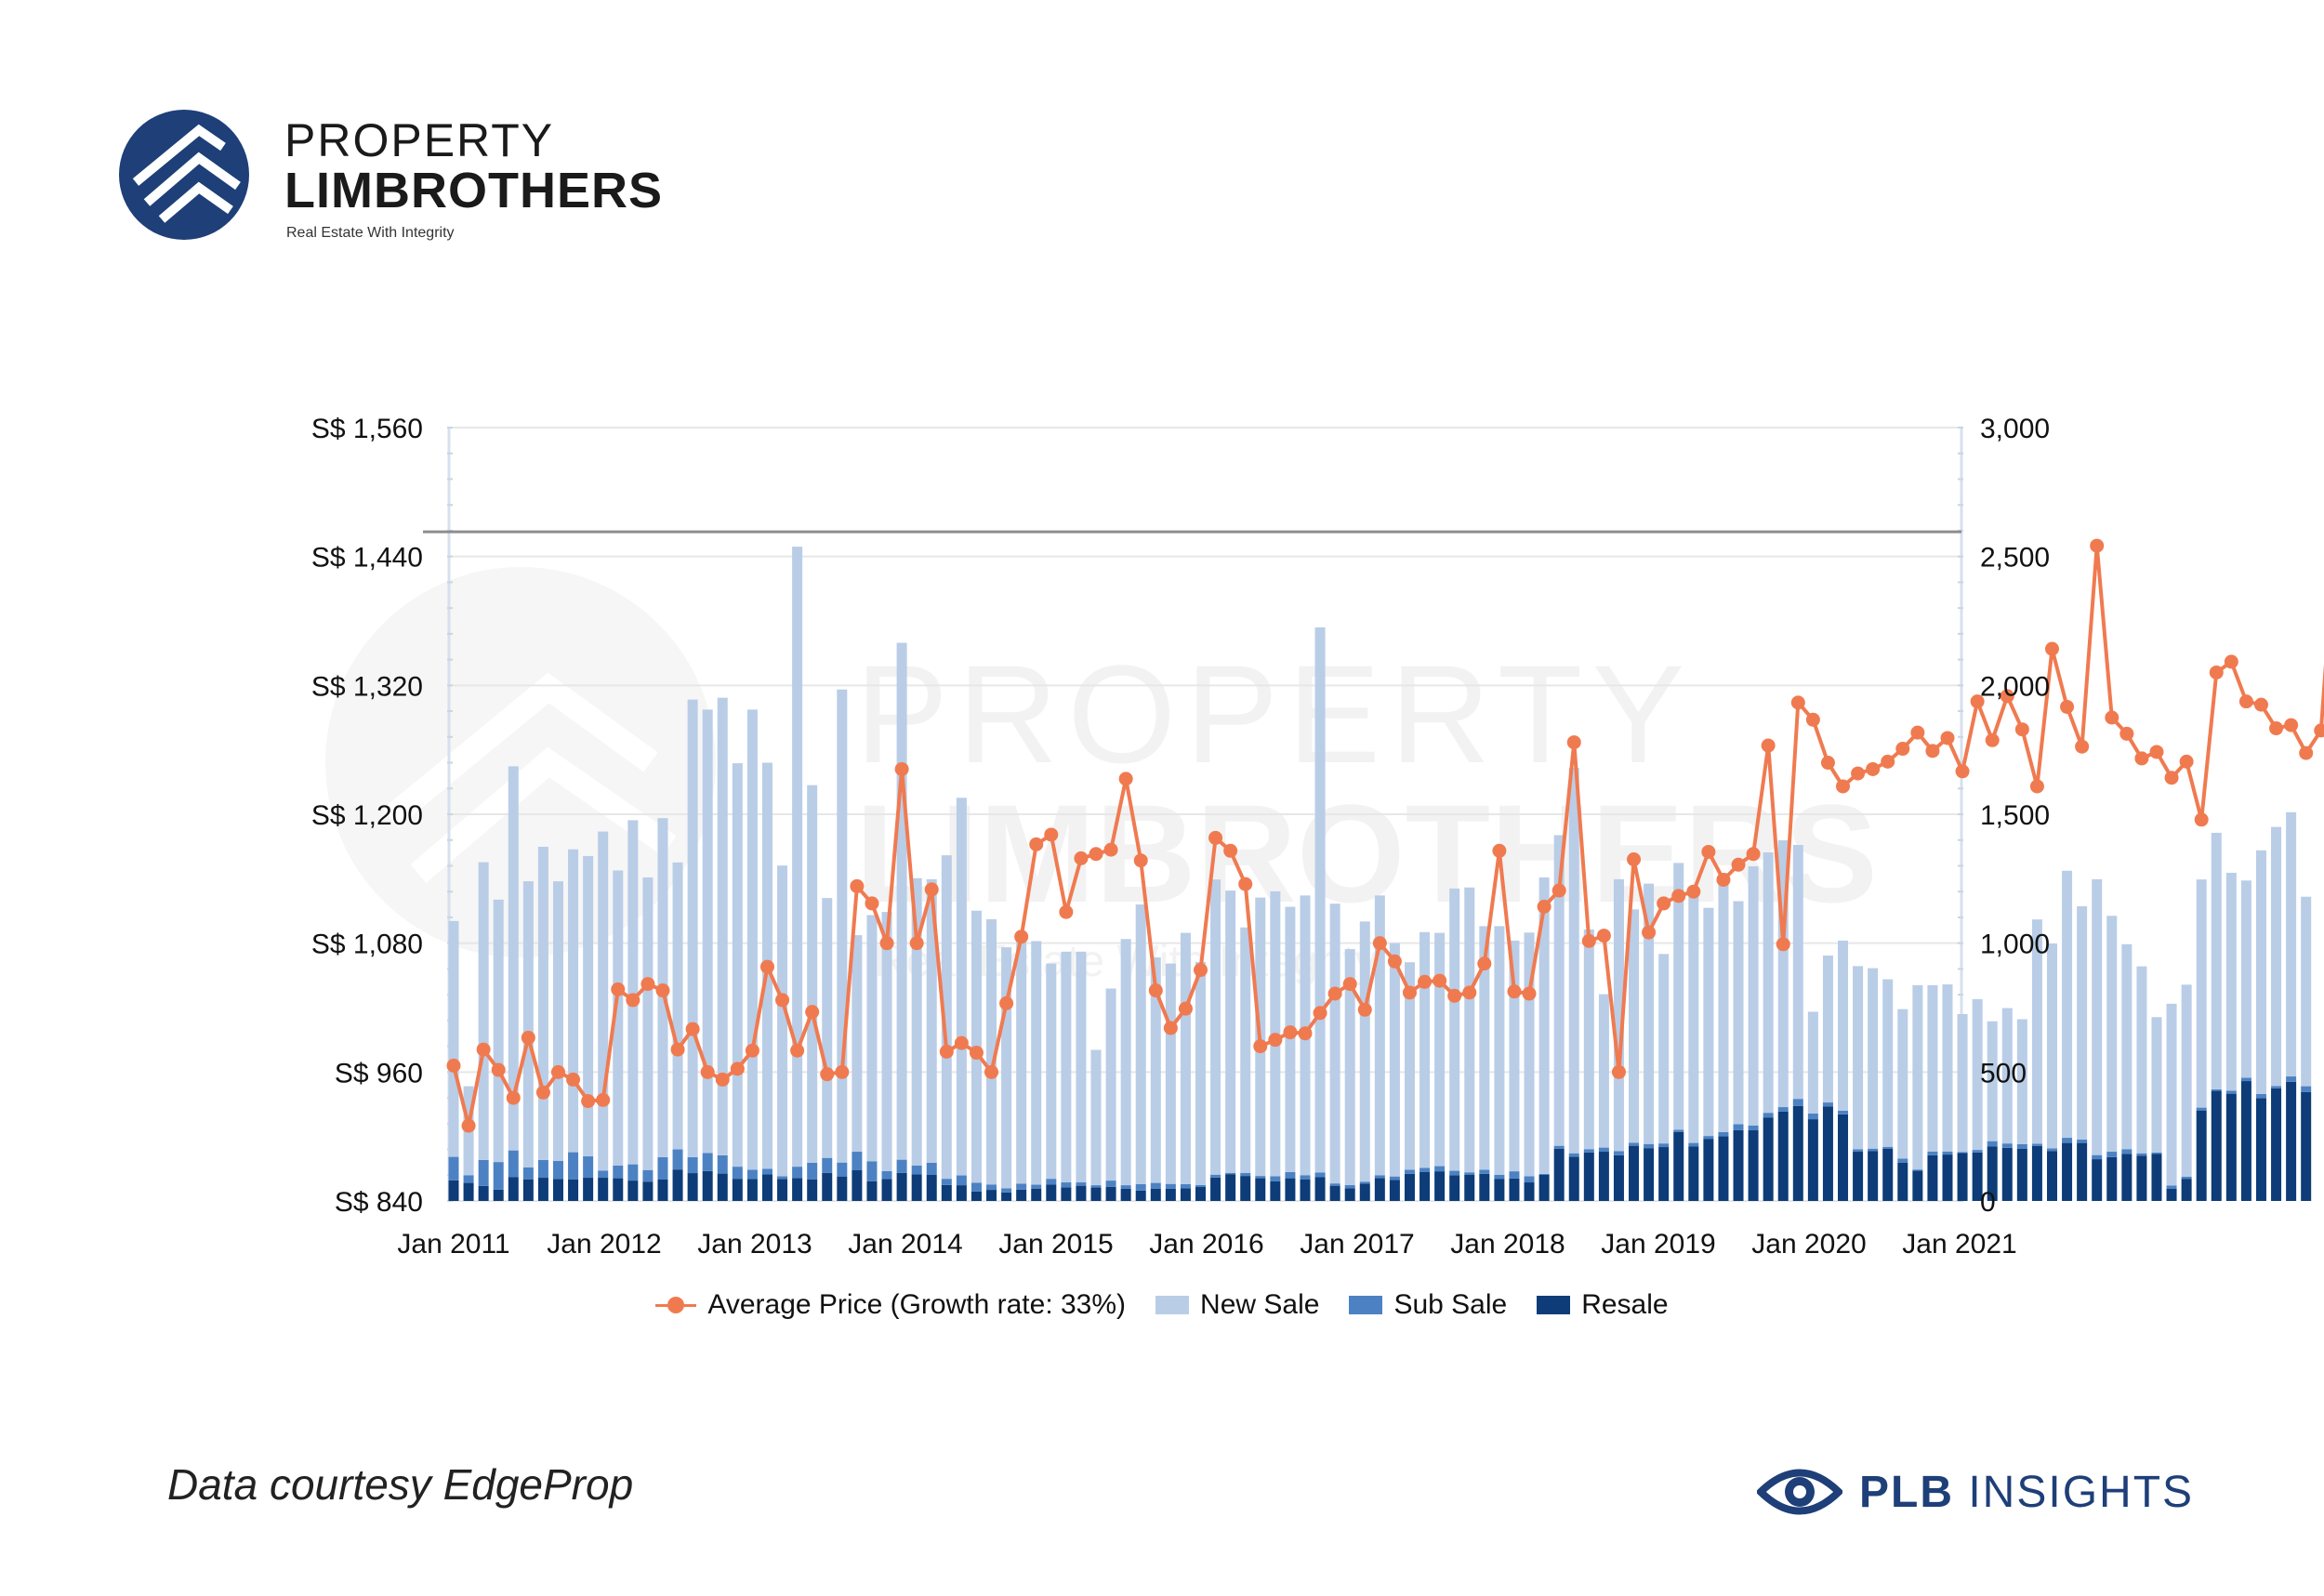 Image resolution: width=2324 pixels, height=1596 pixels. Describe the element at coordinates (890, 1304) in the screenshot. I see `legend-item-price: Average Price (Growth rate: 33%)` at that location.